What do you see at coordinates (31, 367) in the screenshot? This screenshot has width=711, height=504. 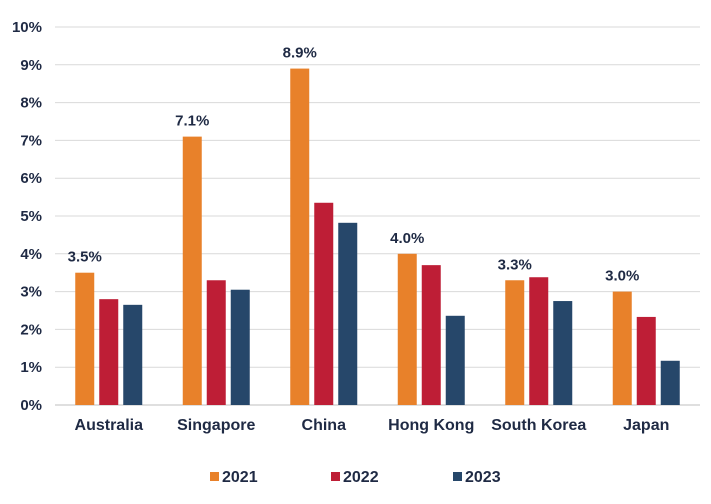 I see `y-tick-label: 1%` at bounding box center [31, 367].